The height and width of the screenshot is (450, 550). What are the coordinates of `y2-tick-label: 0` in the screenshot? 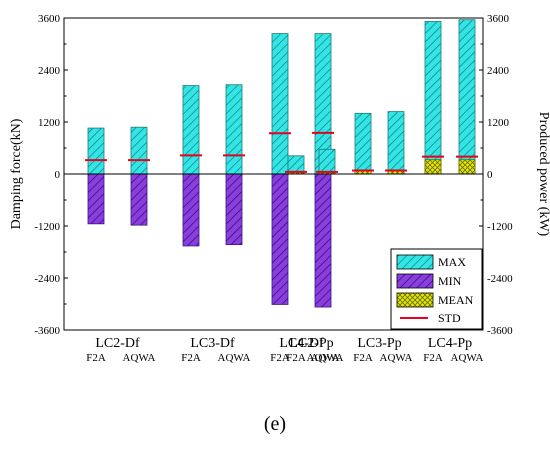 It's located at (490, 175).